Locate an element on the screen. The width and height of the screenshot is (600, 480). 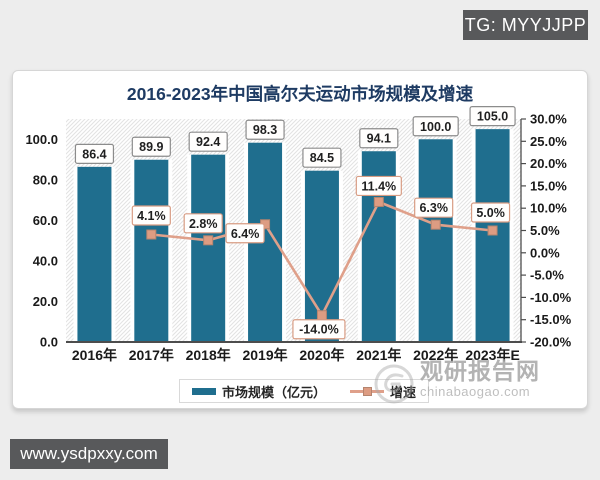
bar-value-label-text: 92.4 is located at coordinates (208, 142).